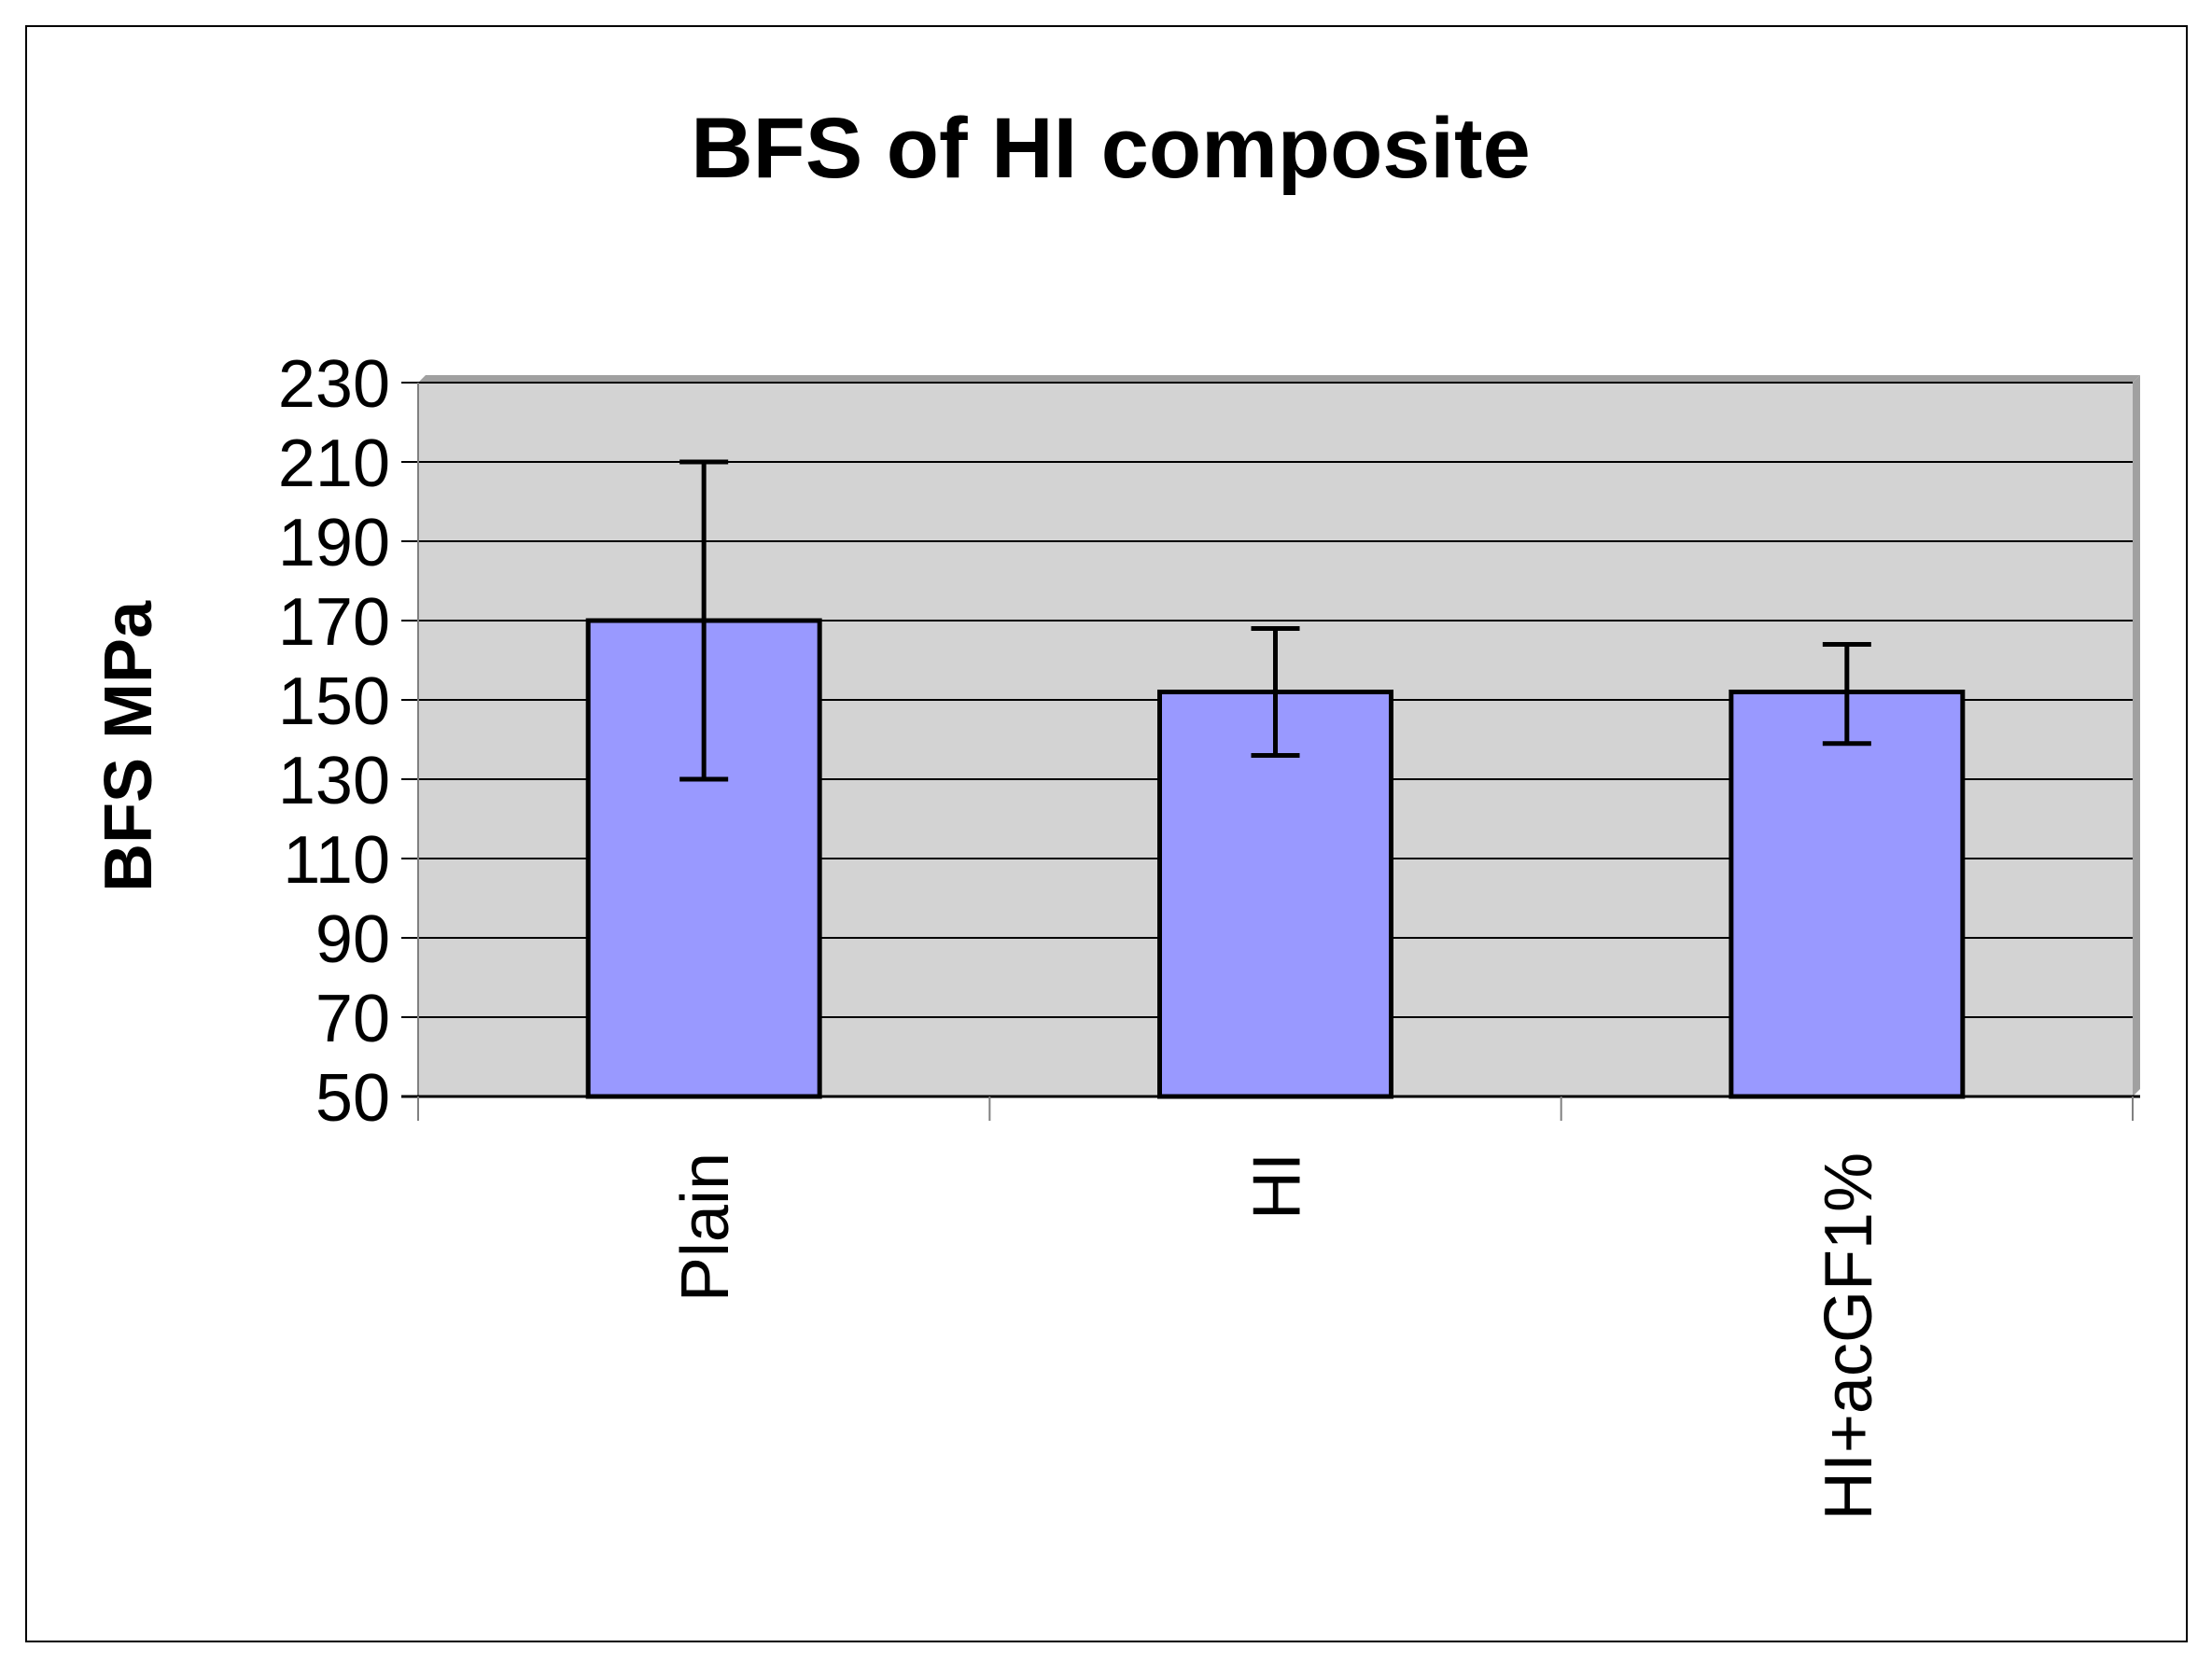 The image size is (2212, 1676). Describe the element at coordinates (352, 1019) in the screenshot. I see `y-tick-label: 70` at that location.